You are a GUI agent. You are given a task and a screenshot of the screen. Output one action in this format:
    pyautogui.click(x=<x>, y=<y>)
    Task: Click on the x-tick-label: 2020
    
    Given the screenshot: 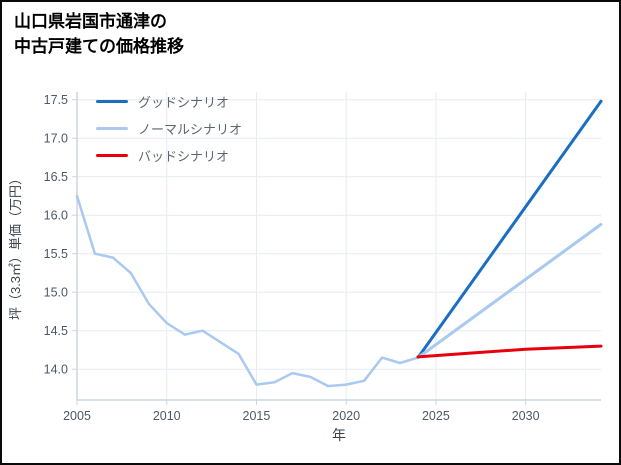 What is the action you would take?
    pyautogui.click(x=346, y=416)
    